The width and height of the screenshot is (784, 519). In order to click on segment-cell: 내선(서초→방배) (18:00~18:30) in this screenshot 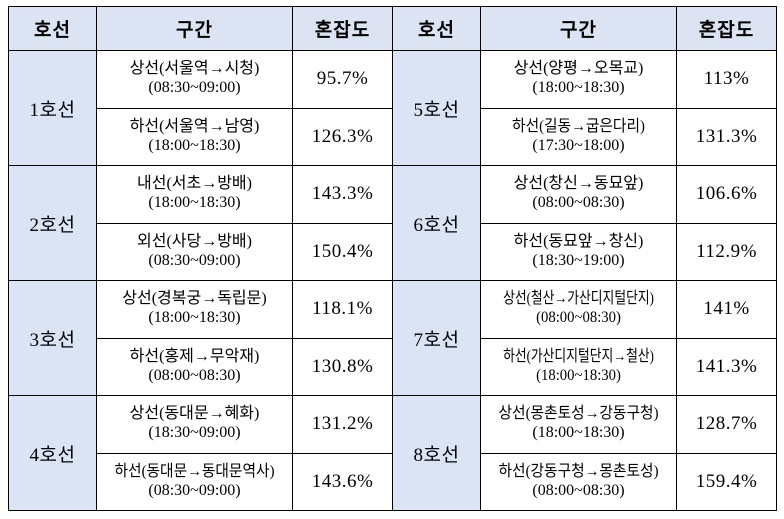, I will do `click(194, 194)`.